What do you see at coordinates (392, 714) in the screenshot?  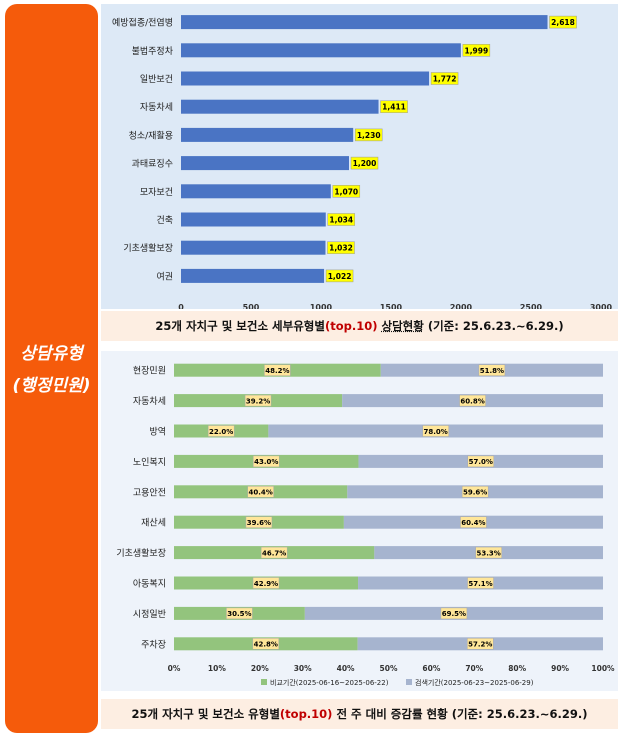 I see `caption-2-mid: 전 주 대비 증감률 현황` at bounding box center [392, 714].